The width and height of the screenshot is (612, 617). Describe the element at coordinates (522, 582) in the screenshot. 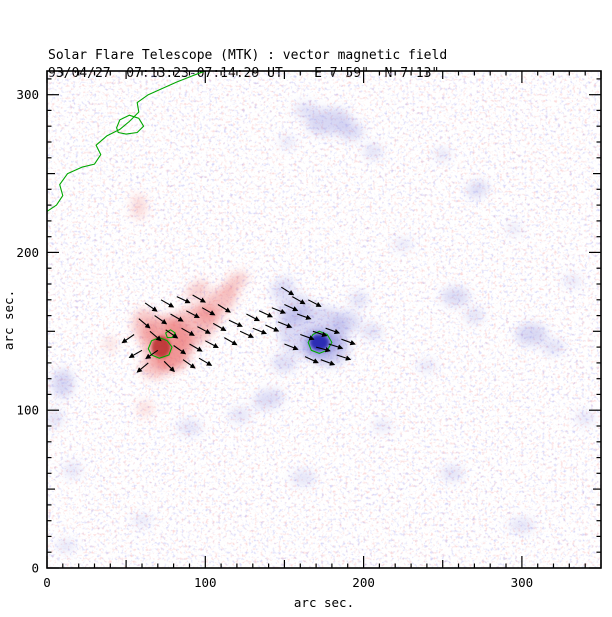

I see `x-tick-label: 300` at that location.